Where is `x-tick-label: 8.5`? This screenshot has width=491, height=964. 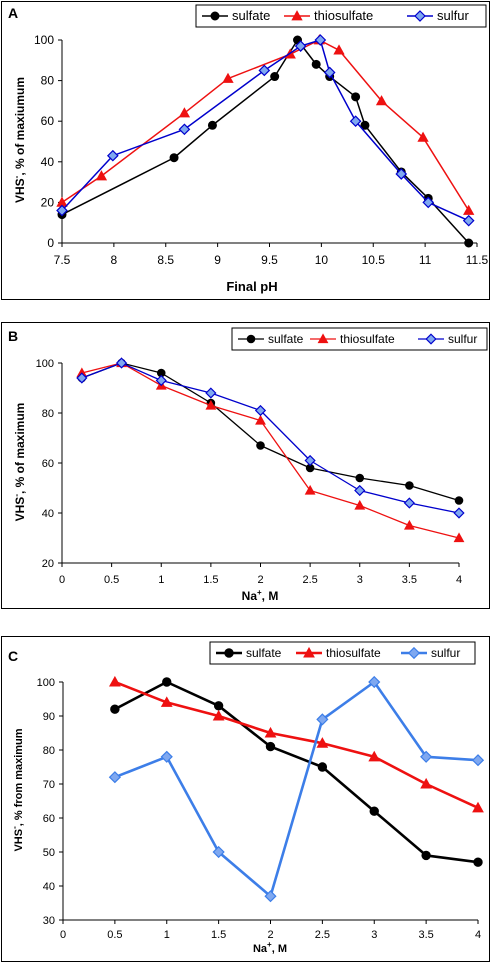
x-tick-label: 8.5 is located at coordinates (165, 260).